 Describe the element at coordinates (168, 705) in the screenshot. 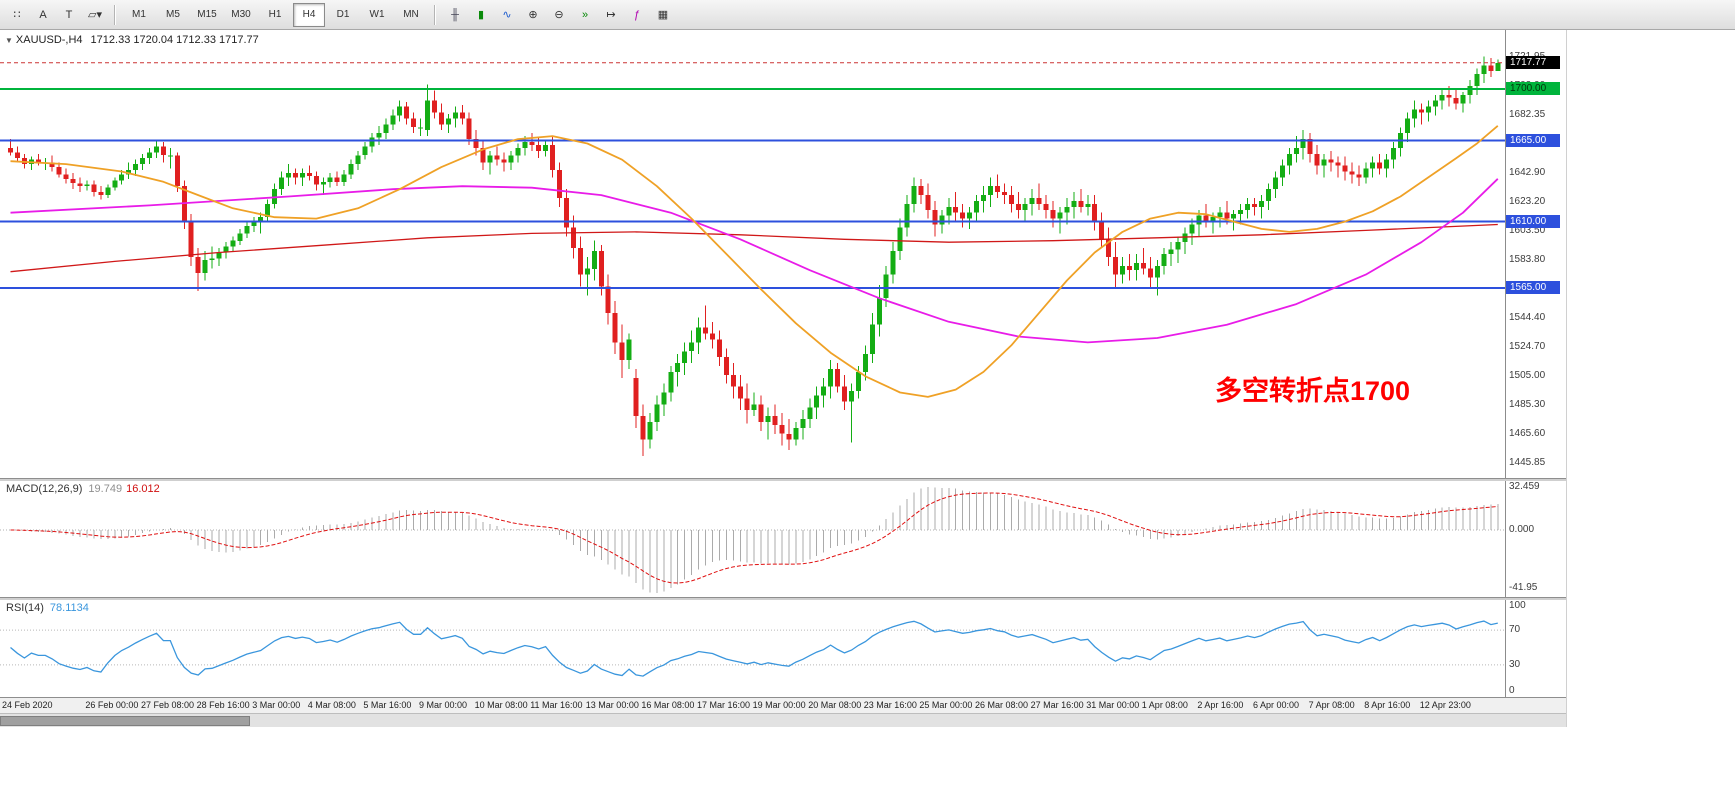

I see `time-label: 27 Feb 08:00` at that location.